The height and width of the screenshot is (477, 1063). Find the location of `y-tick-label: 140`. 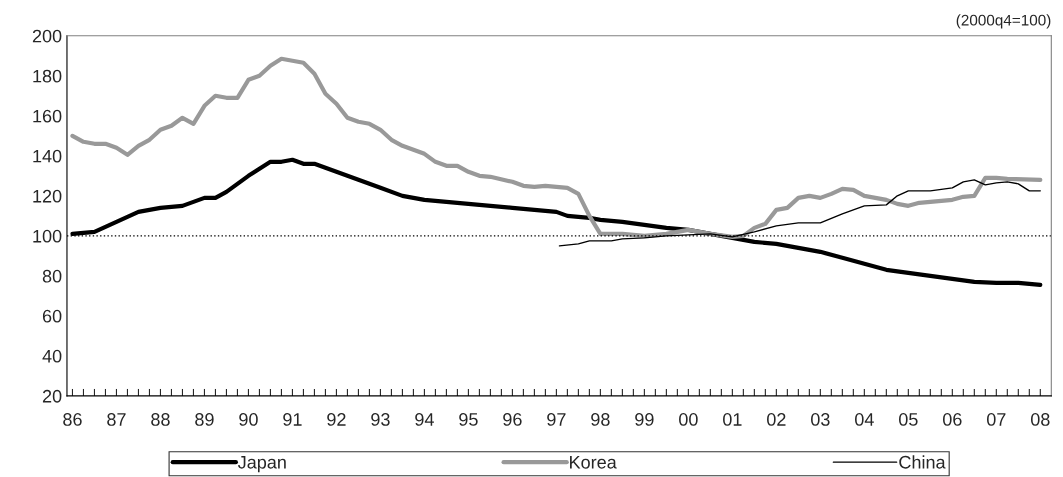

y-tick-label: 140 is located at coordinates (47, 156).